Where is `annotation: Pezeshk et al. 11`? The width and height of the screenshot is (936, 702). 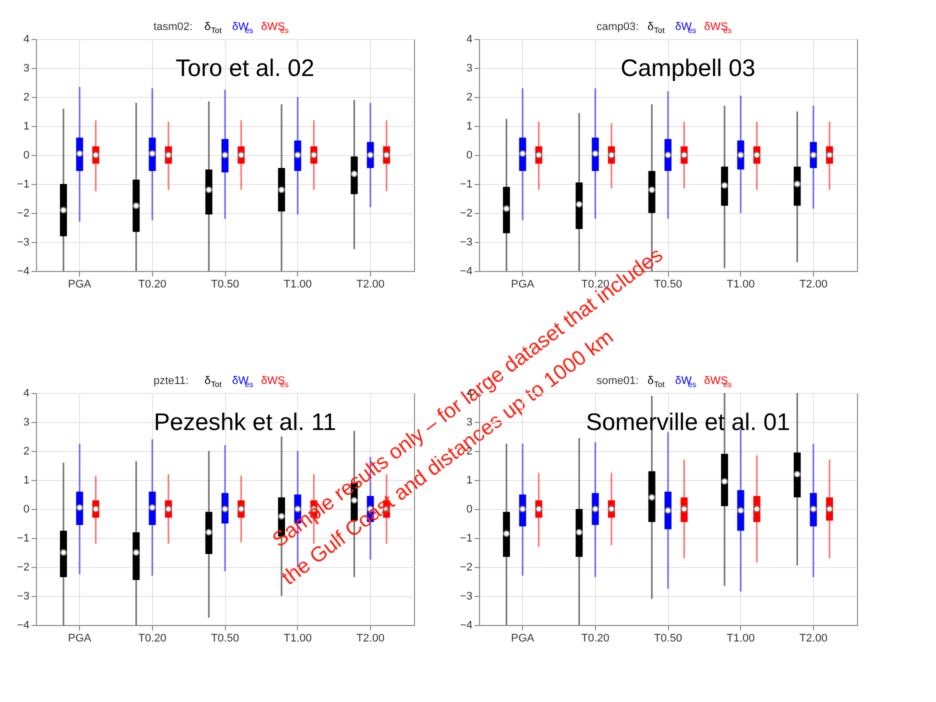 annotation: Pezeshk et al. 11 is located at coordinates (245, 422).